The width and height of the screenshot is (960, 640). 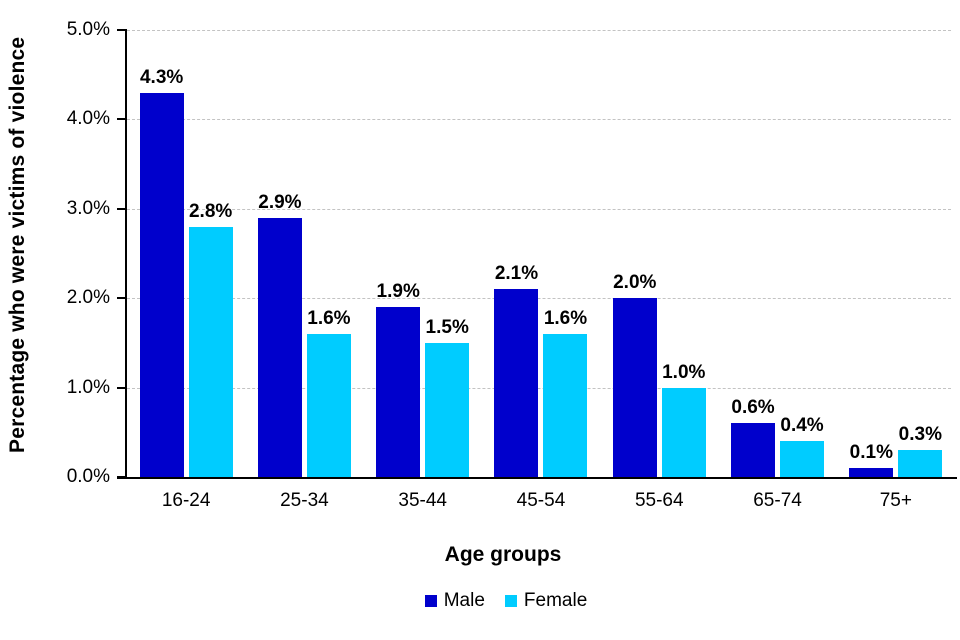 I want to click on x-tick-label: 75+, so click(x=895, y=500).